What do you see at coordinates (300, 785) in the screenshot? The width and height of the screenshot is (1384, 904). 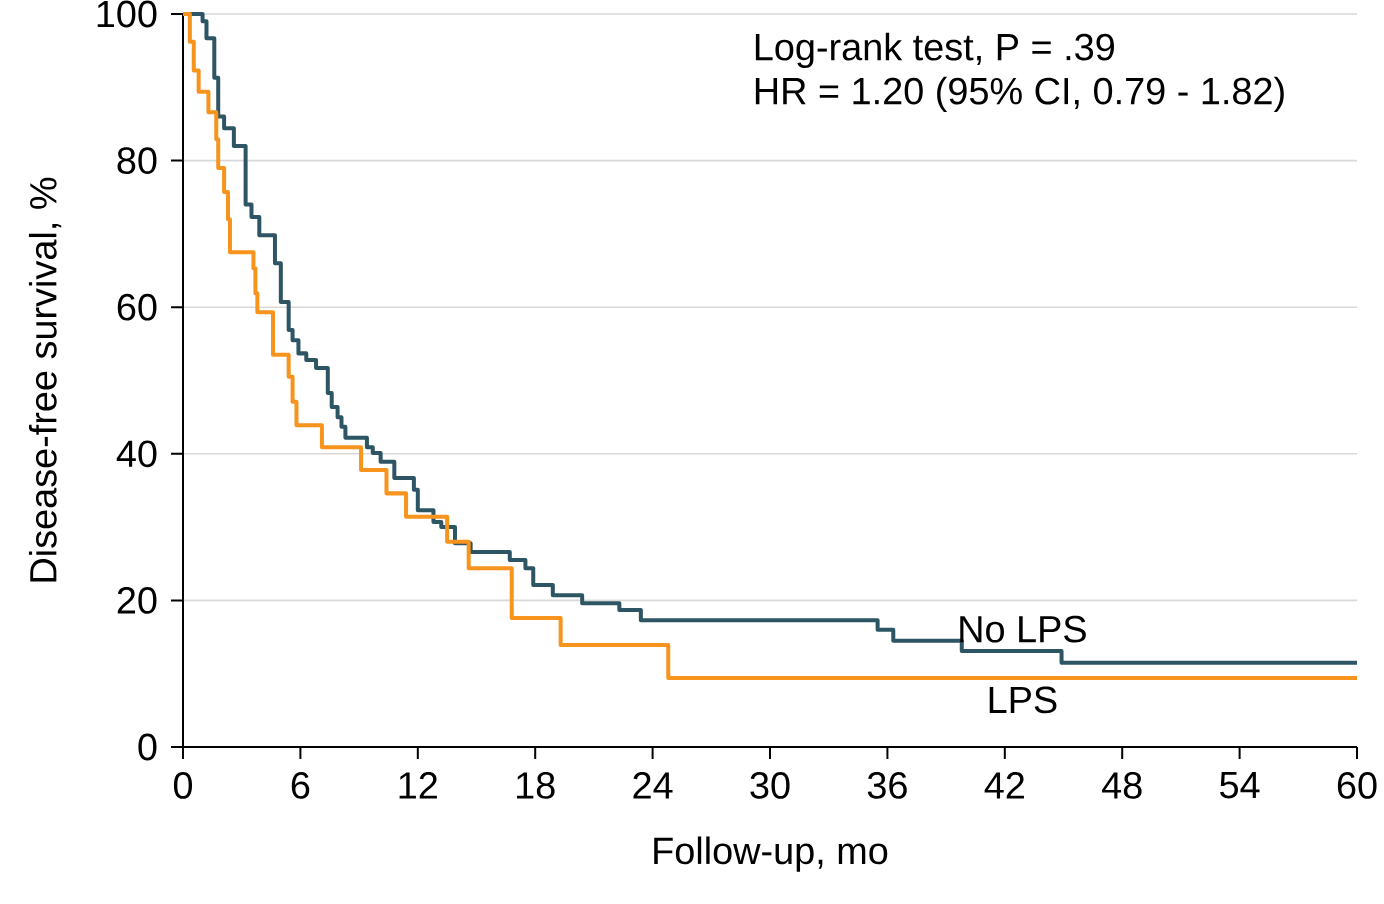 I see `x-tick-label: 6` at bounding box center [300, 785].